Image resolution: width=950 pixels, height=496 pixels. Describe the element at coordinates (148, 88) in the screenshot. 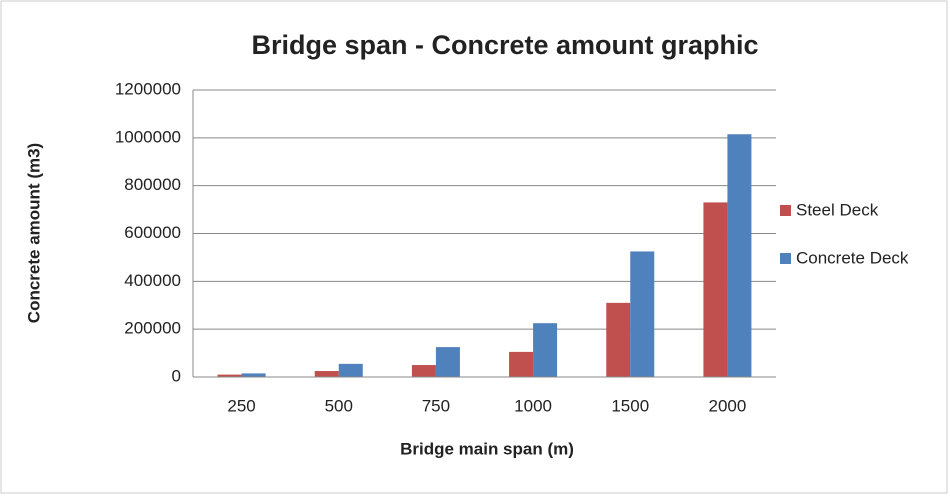

I see `y-tick-label: 1200000` at that location.